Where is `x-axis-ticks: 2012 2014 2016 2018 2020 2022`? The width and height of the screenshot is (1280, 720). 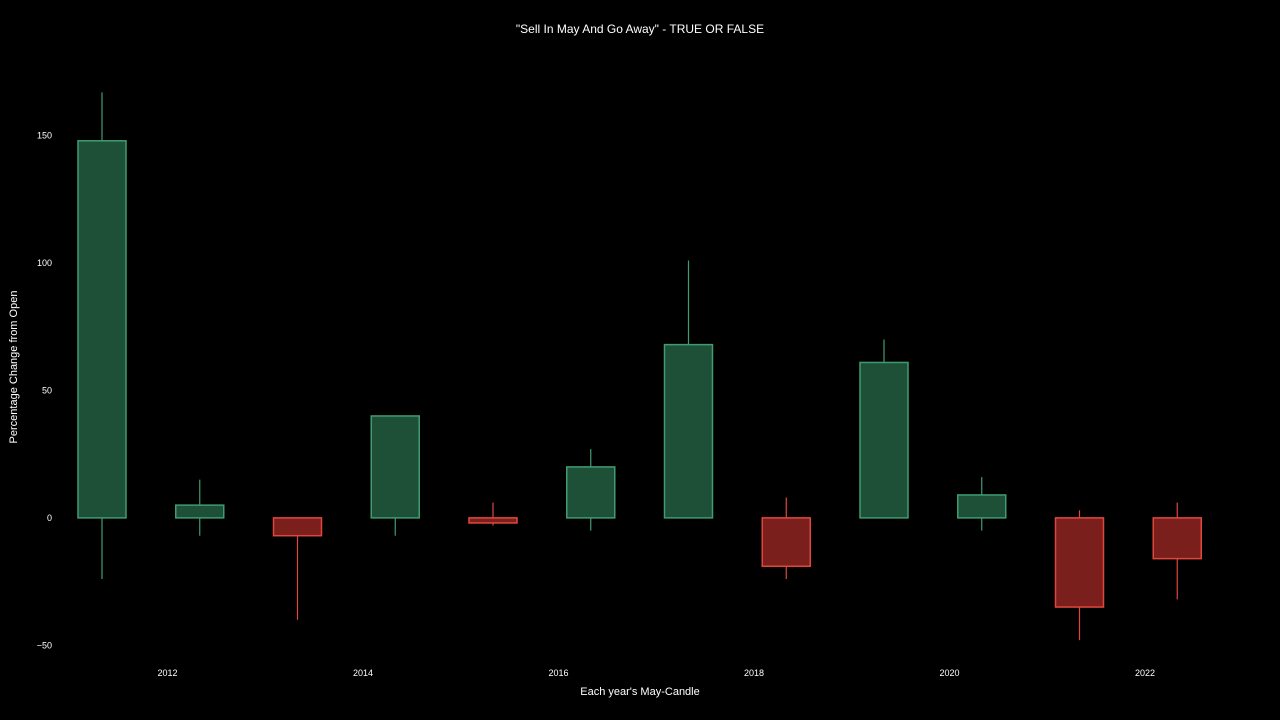 x-axis-ticks: 2012 2014 2016 2018 2020 2022 is located at coordinates (656, 673).